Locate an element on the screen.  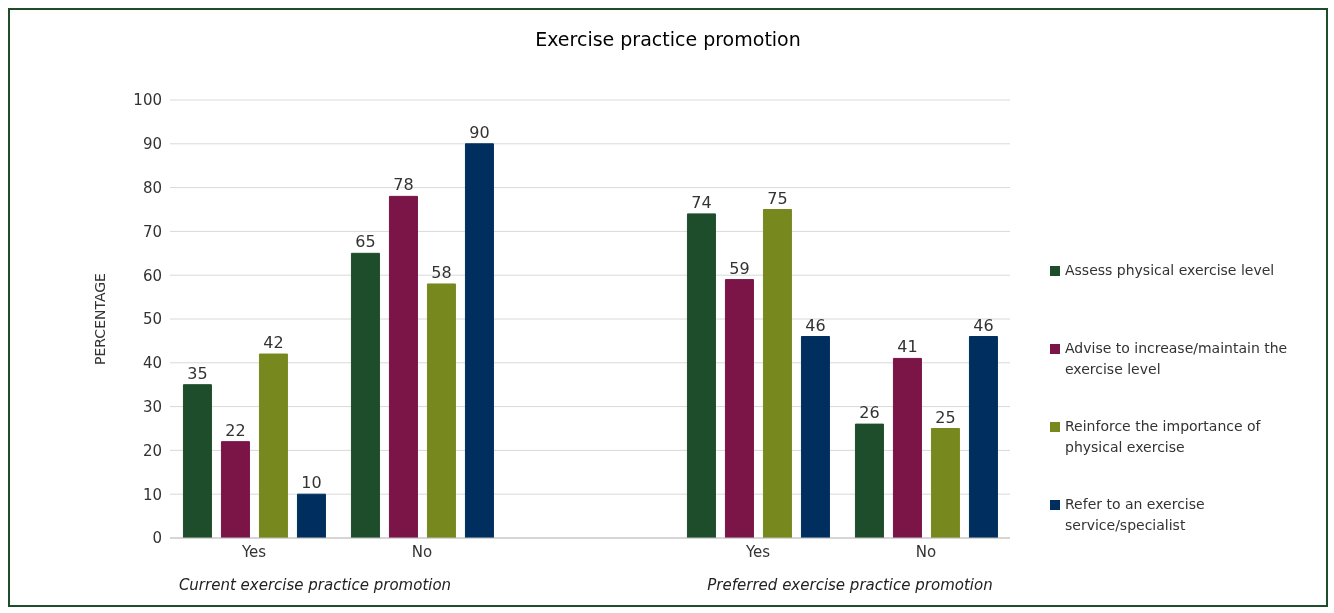
chart-title: Exercise practice promotion is located at coordinates (668, 39).